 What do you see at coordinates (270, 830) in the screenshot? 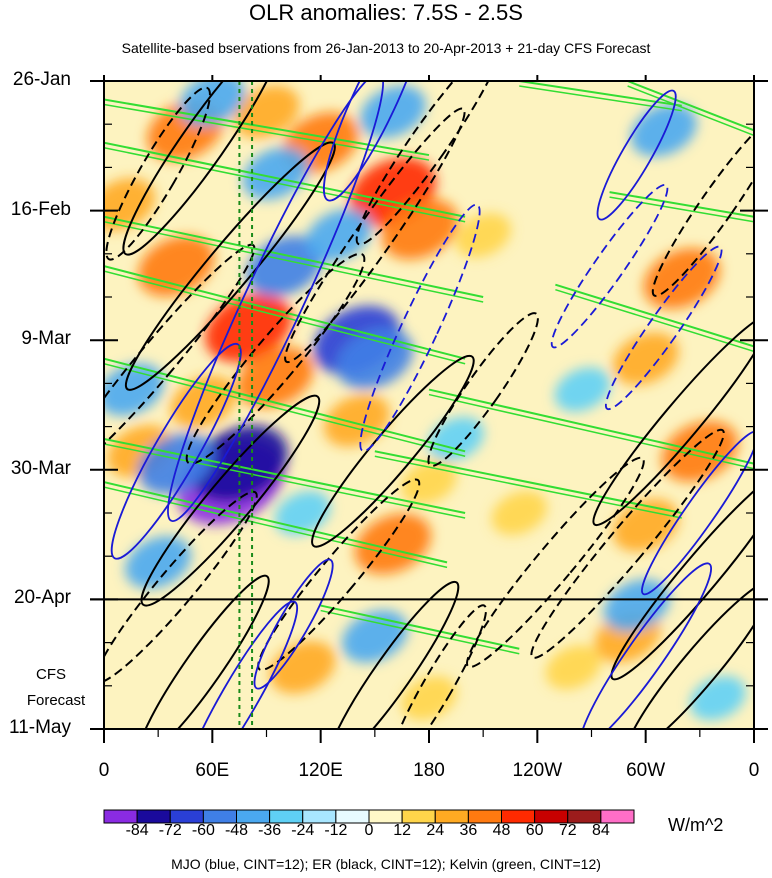
I see `colorbar-tick-label: -36` at bounding box center [270, 830].